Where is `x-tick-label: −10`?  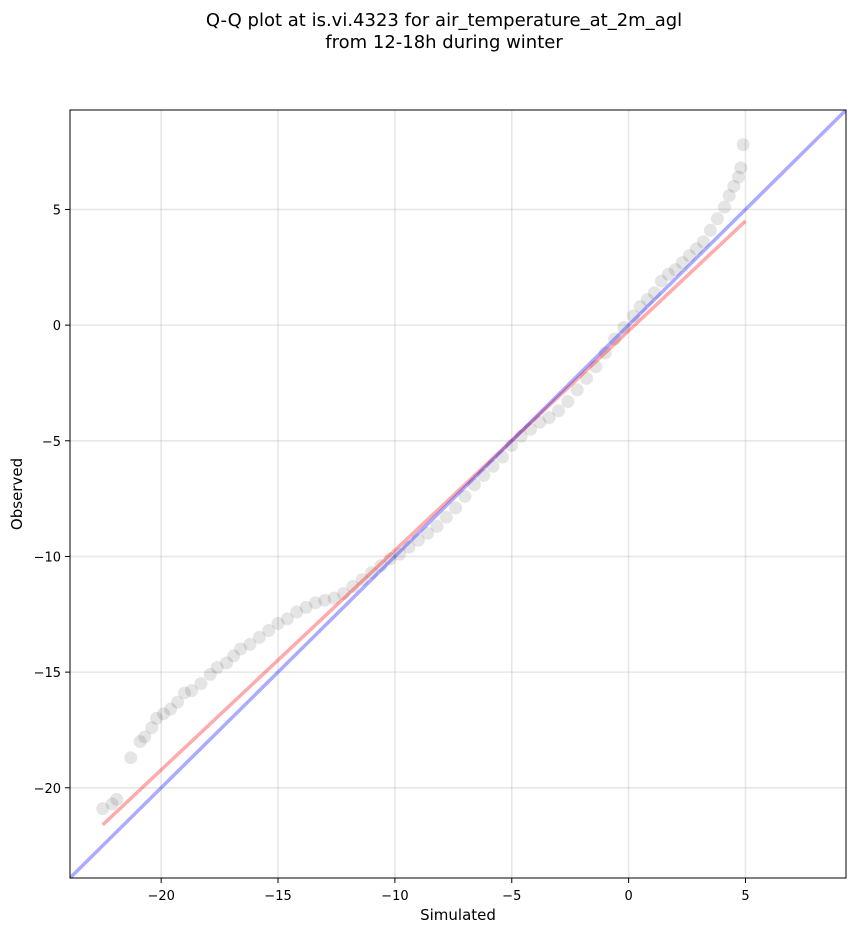
x-tick-label: −10 is located at coordinates (394, 896).